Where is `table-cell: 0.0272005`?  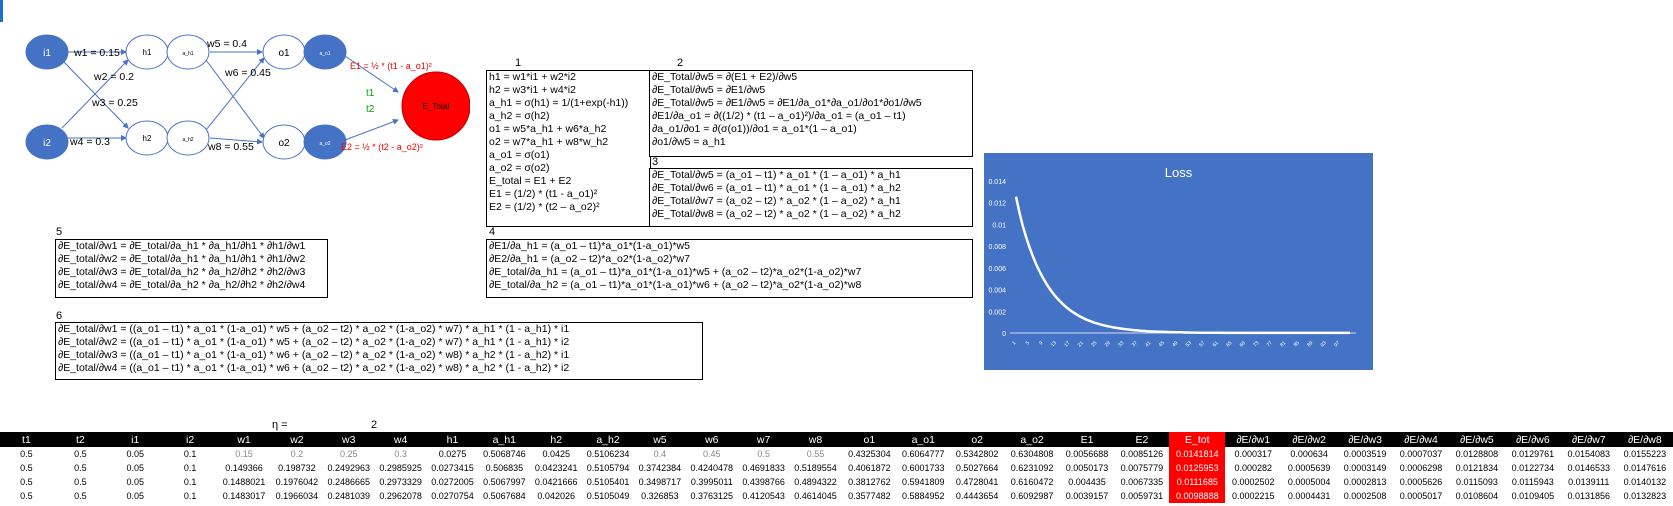
table-cell: 0.0272005 is located at coordinates (452, 482).